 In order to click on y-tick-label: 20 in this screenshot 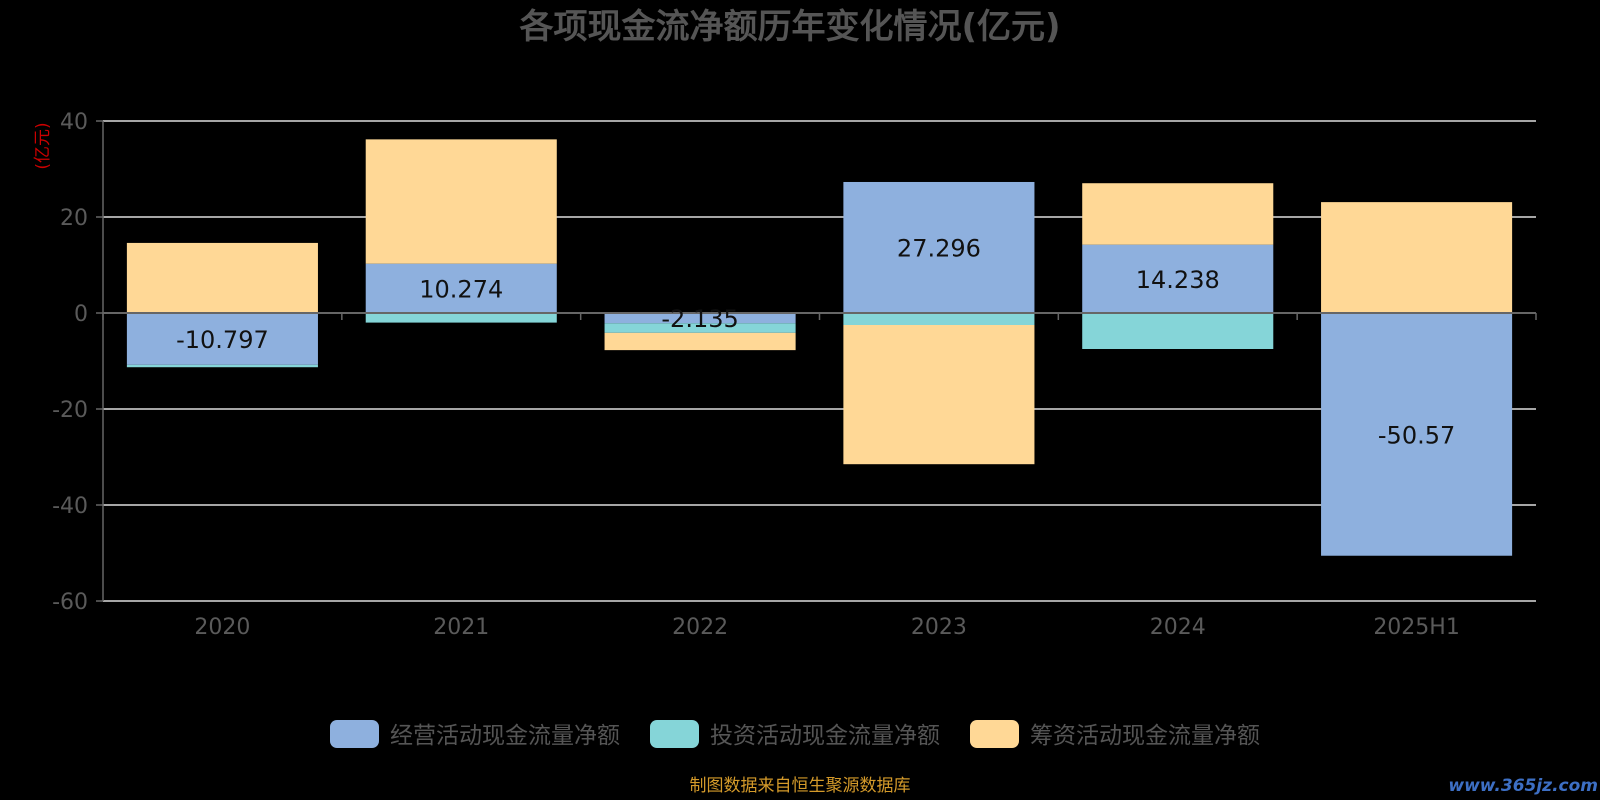, I will do `click(74, 218)`.